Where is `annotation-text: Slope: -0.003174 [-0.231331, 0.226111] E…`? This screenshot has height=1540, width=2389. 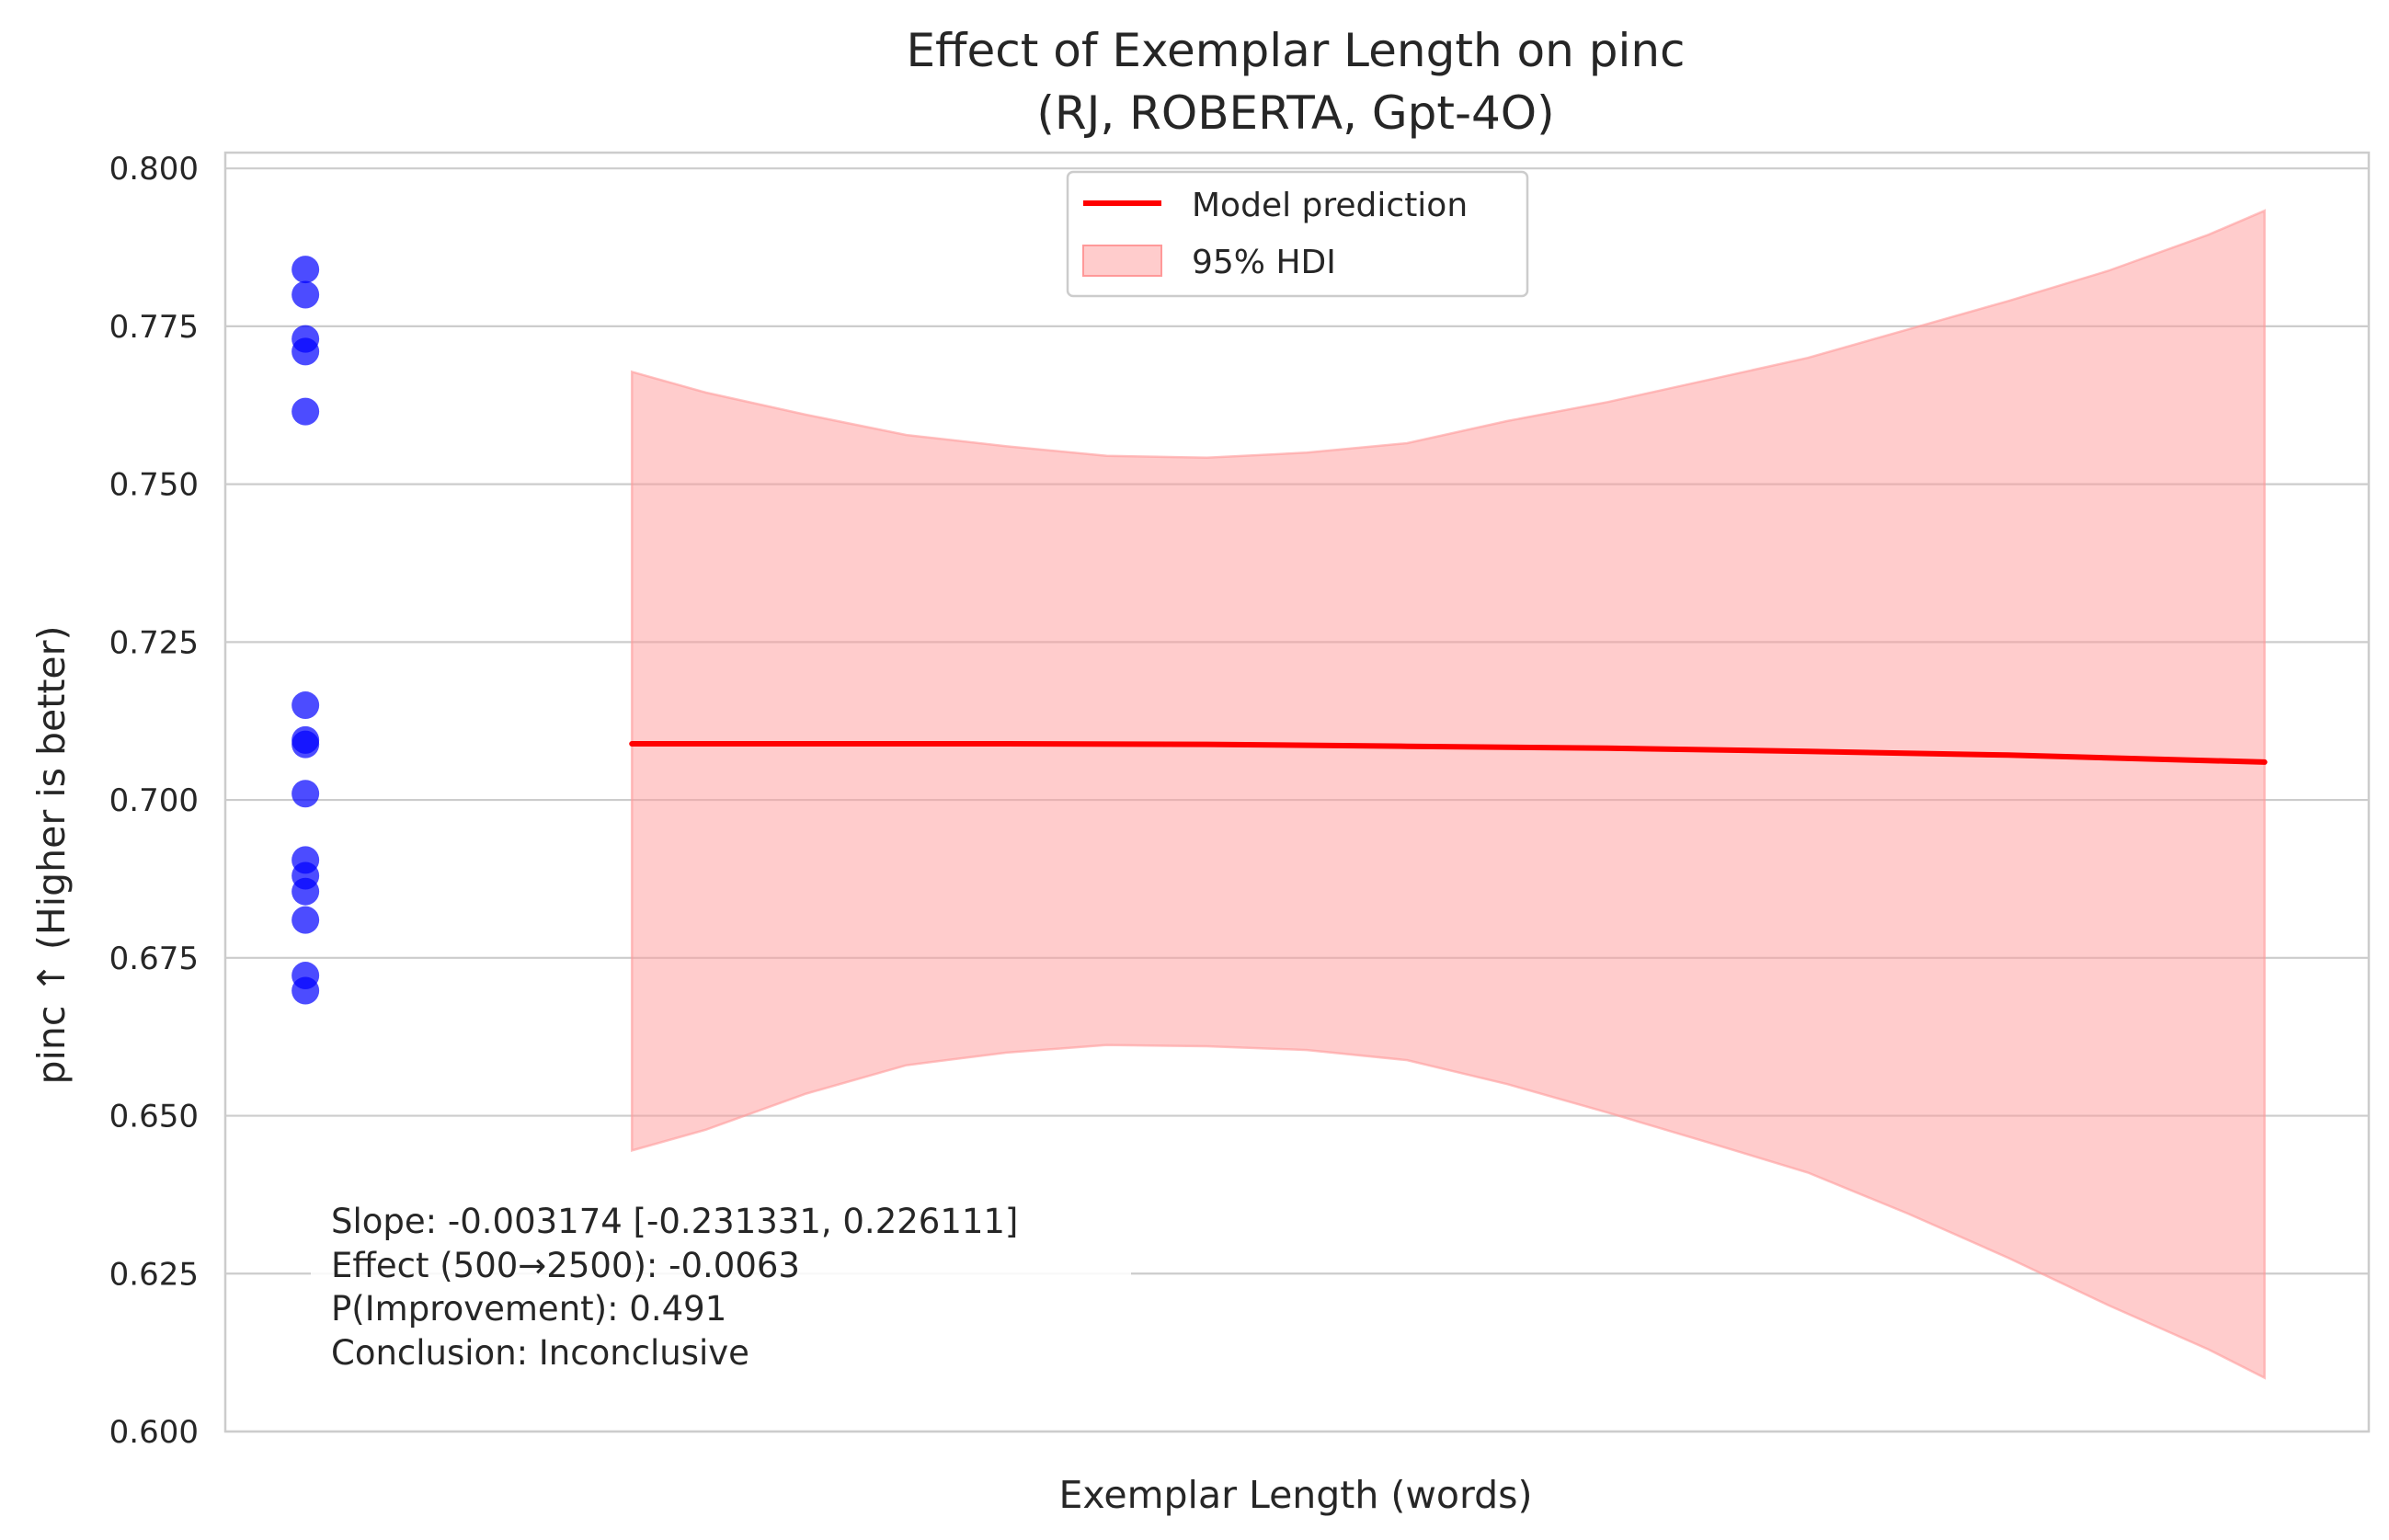
annotation-text: Slope: -0.003174 [-0.231331, 0.226111] E… is located at coordinates (674, 1287).